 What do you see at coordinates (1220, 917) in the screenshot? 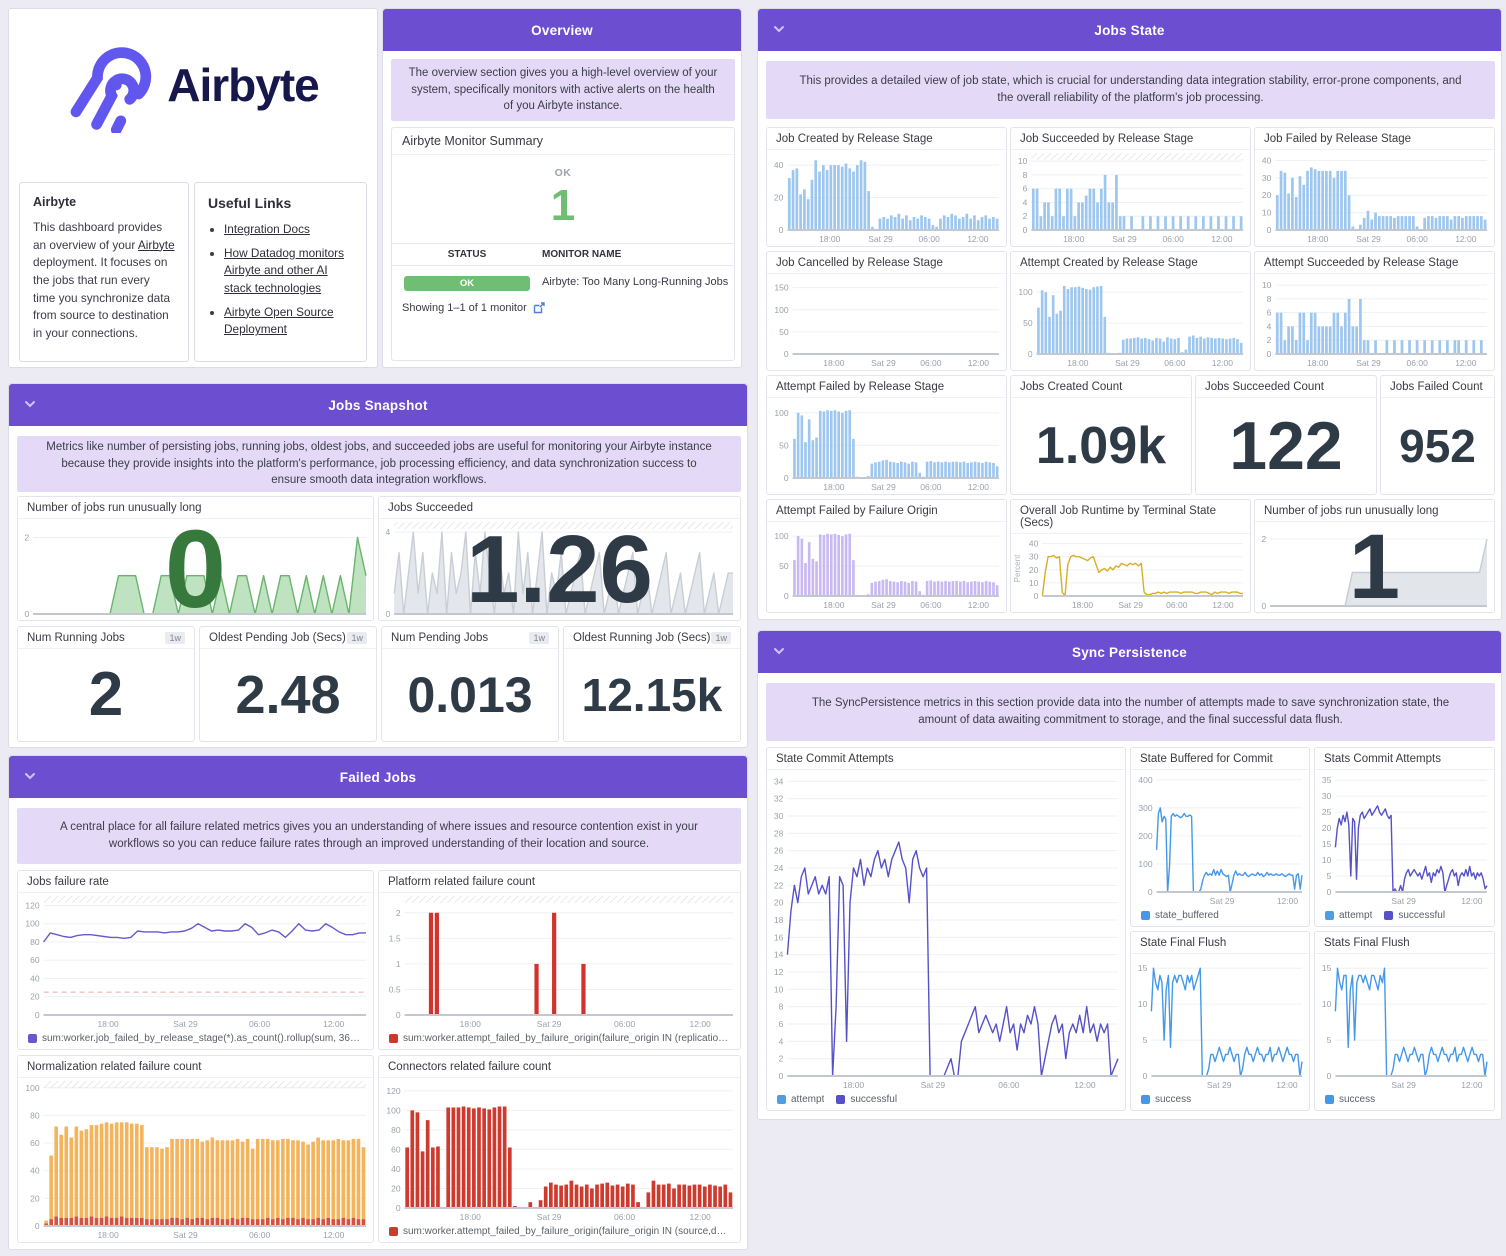
I see `chart-legend: state_buffered` at bounding box center [1220, 917].